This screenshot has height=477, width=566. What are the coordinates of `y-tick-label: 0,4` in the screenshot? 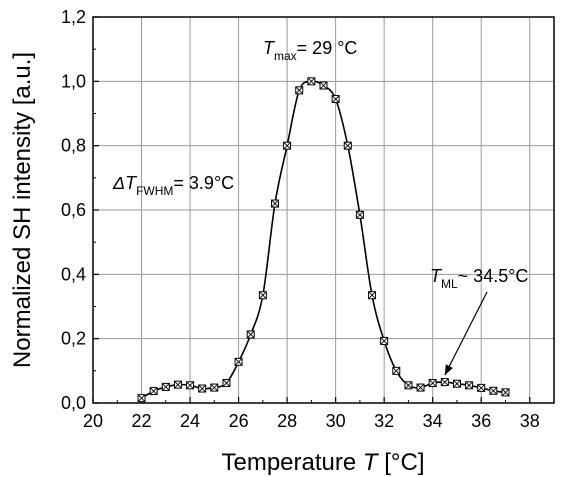 It's located at (73, 274).